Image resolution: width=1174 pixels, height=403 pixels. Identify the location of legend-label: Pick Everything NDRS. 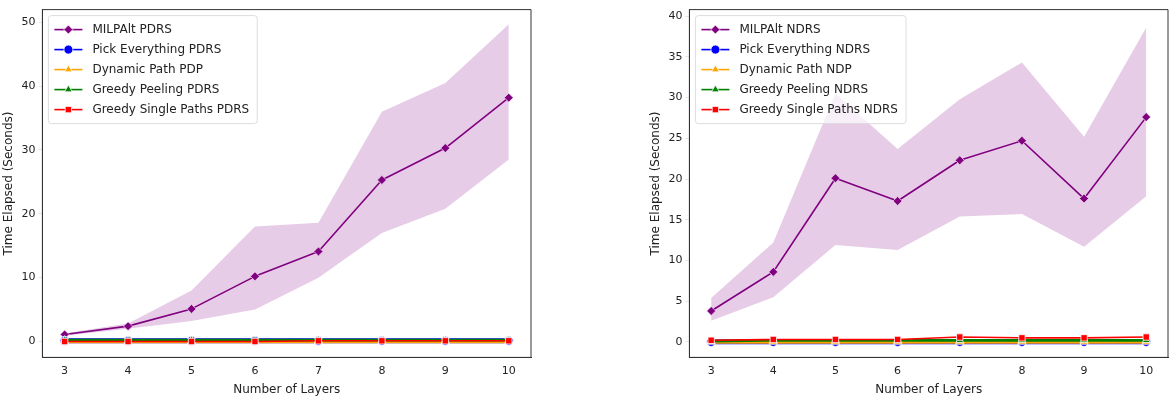
(805, 48).